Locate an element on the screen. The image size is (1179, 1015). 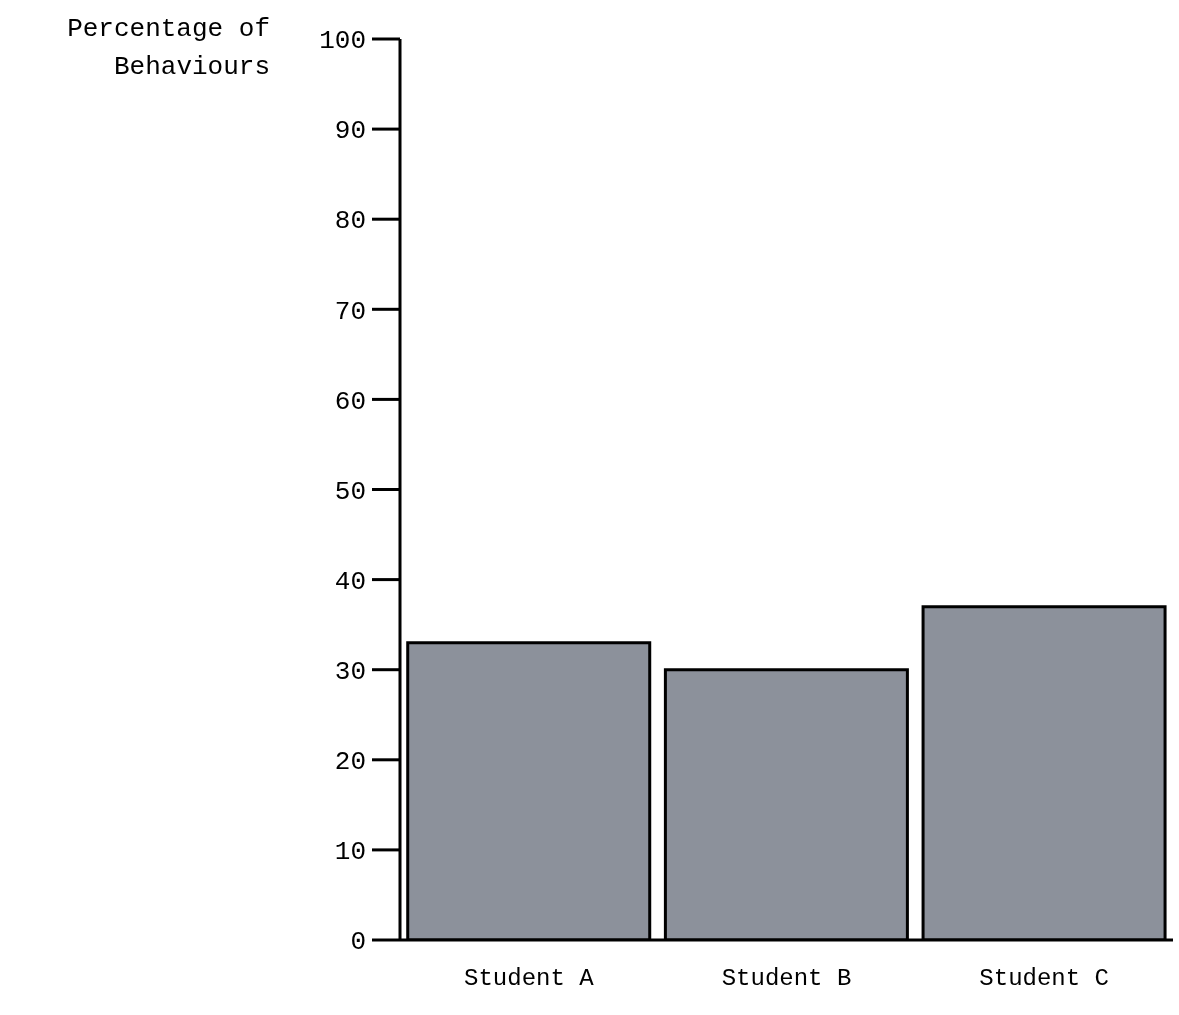
x-tick-label: Student B is located at coordinates (786, 979).